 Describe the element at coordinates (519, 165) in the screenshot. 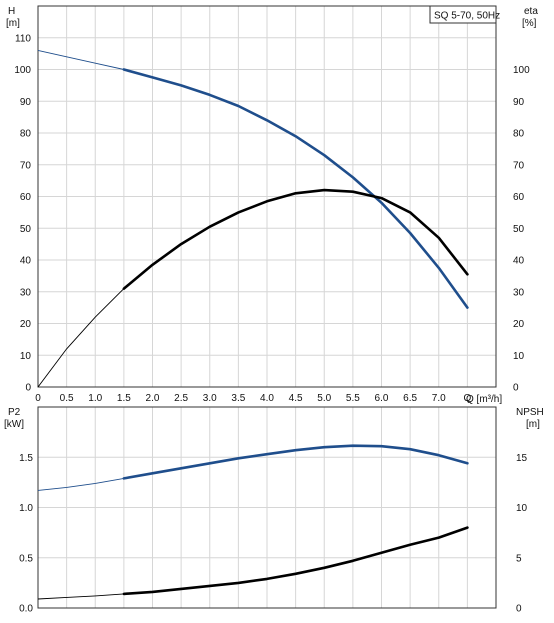

I see `y-right-tick-label: 70` at that location.